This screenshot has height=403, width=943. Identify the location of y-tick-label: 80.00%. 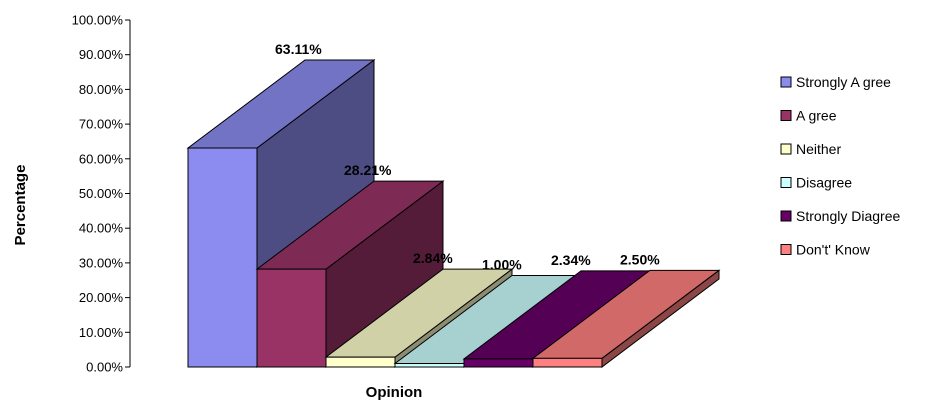
(101, 89).